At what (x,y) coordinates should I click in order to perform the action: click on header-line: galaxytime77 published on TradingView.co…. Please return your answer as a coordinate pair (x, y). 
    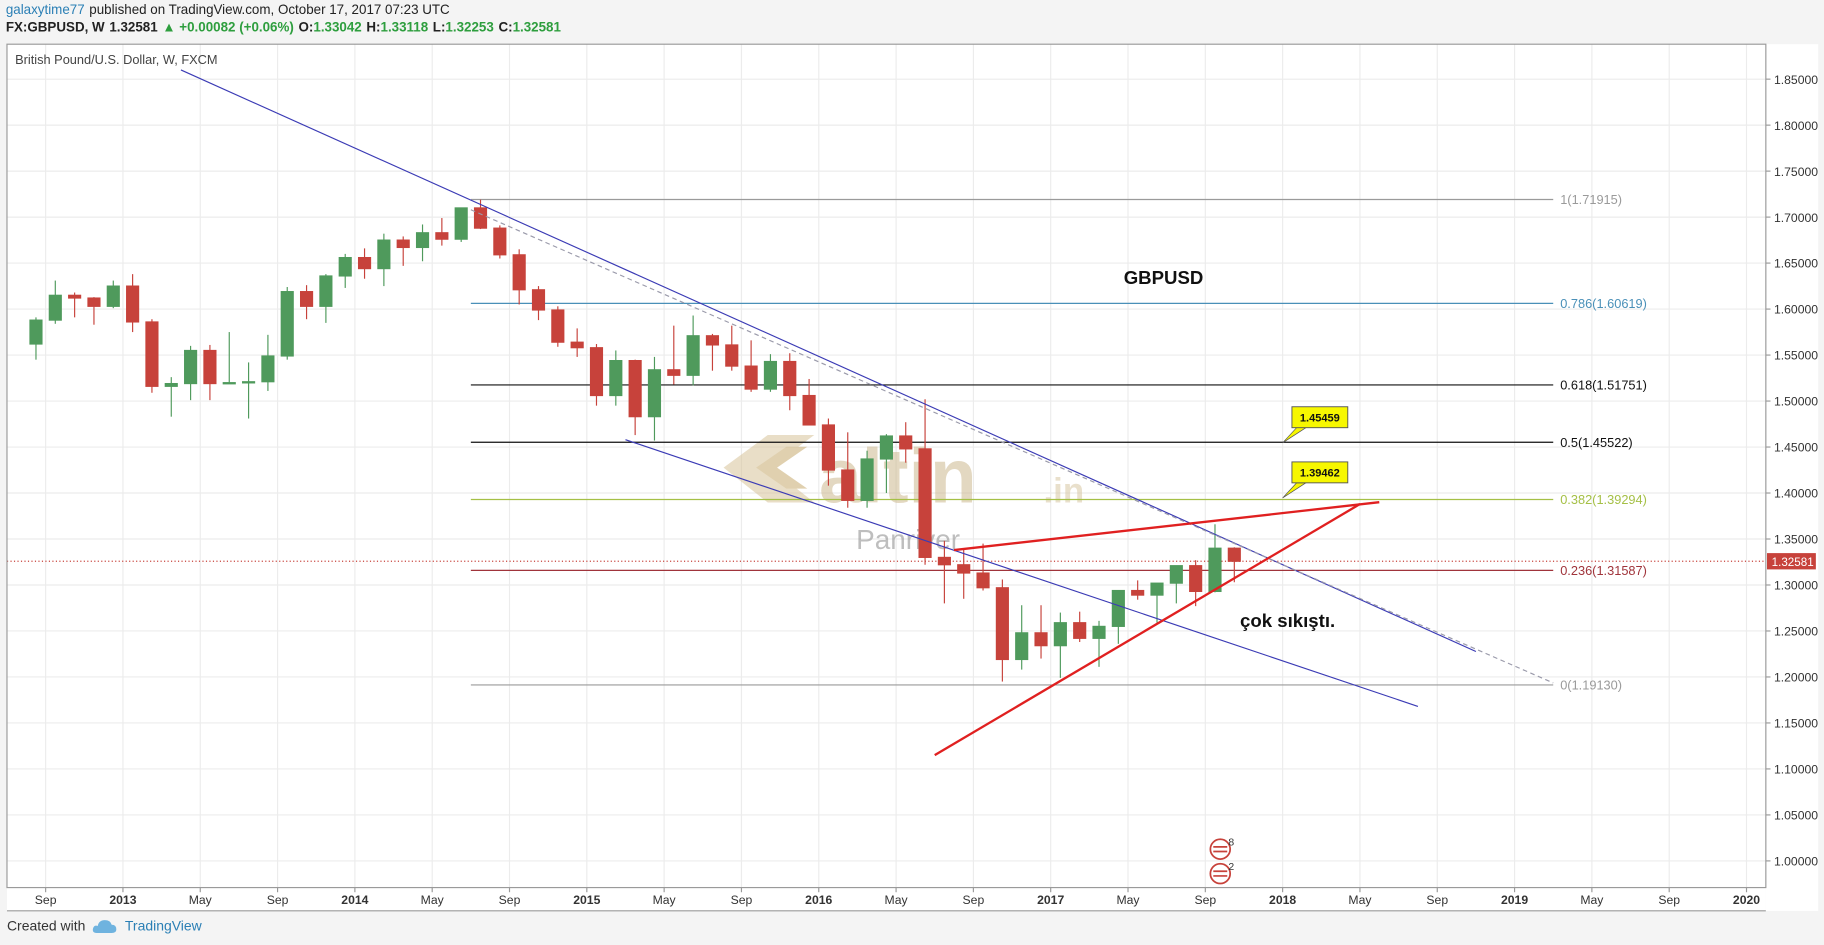
    Looking at the image, I should click on (228, 10).